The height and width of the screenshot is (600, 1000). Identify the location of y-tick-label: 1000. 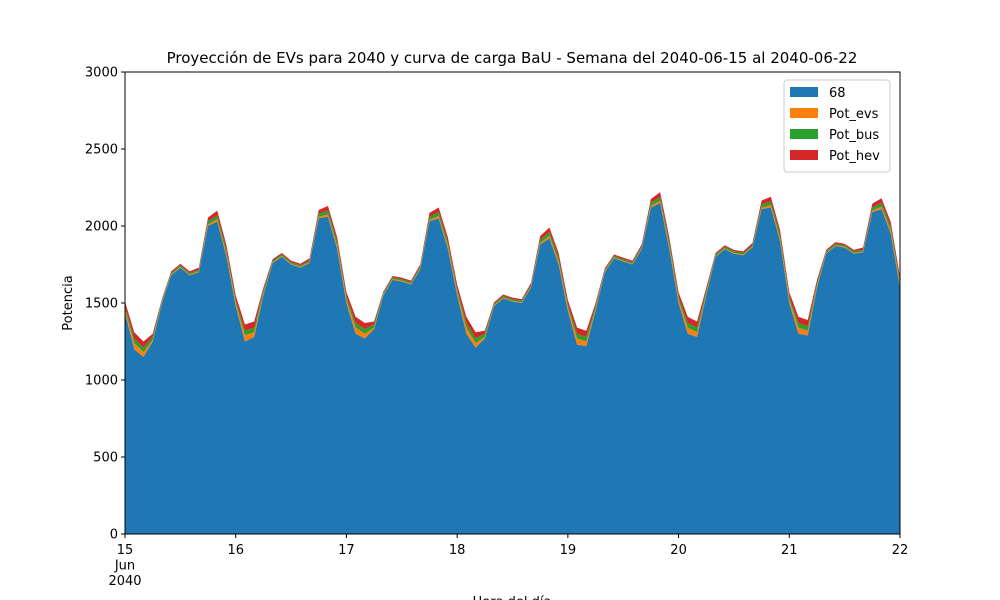
(101, 381).